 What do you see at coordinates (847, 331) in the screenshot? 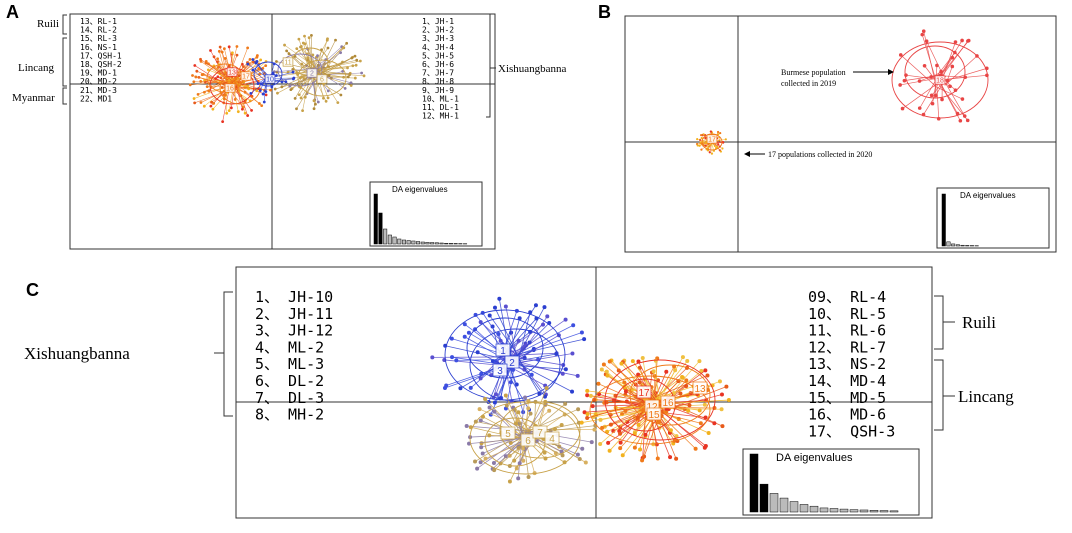
I see `c-right-list-item: 11、 RL-6` at bounding box center [847, 331].